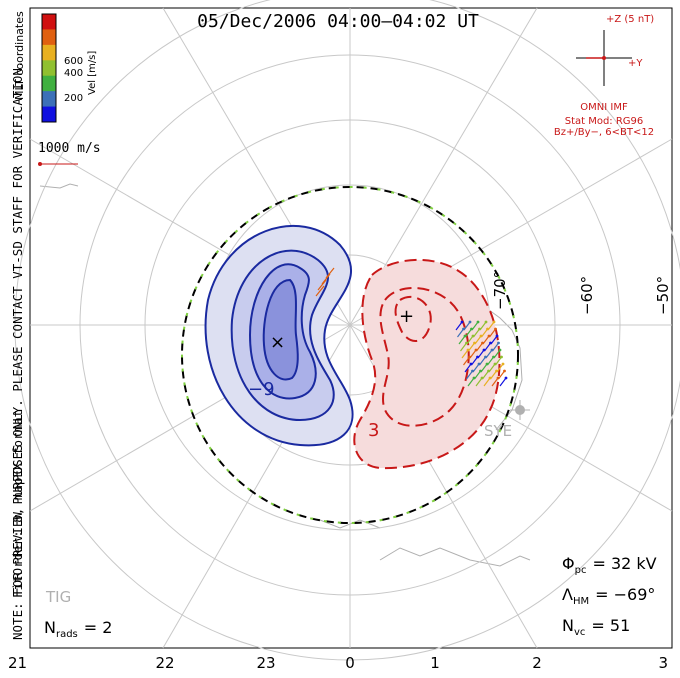  I want to click on negative-contour-label: −9, so click(261, 389).